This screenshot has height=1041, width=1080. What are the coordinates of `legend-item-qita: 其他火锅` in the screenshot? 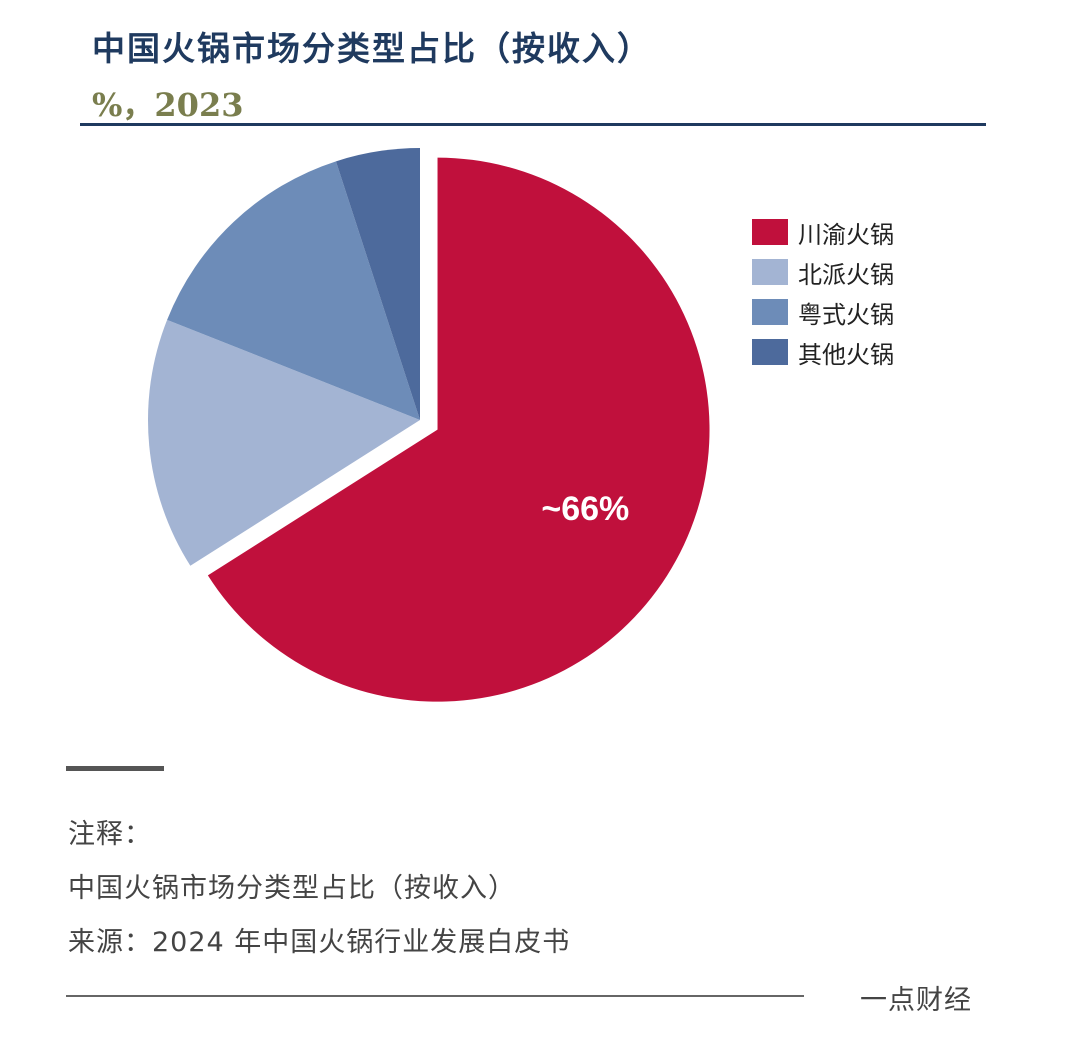 It's located at (823, 352).